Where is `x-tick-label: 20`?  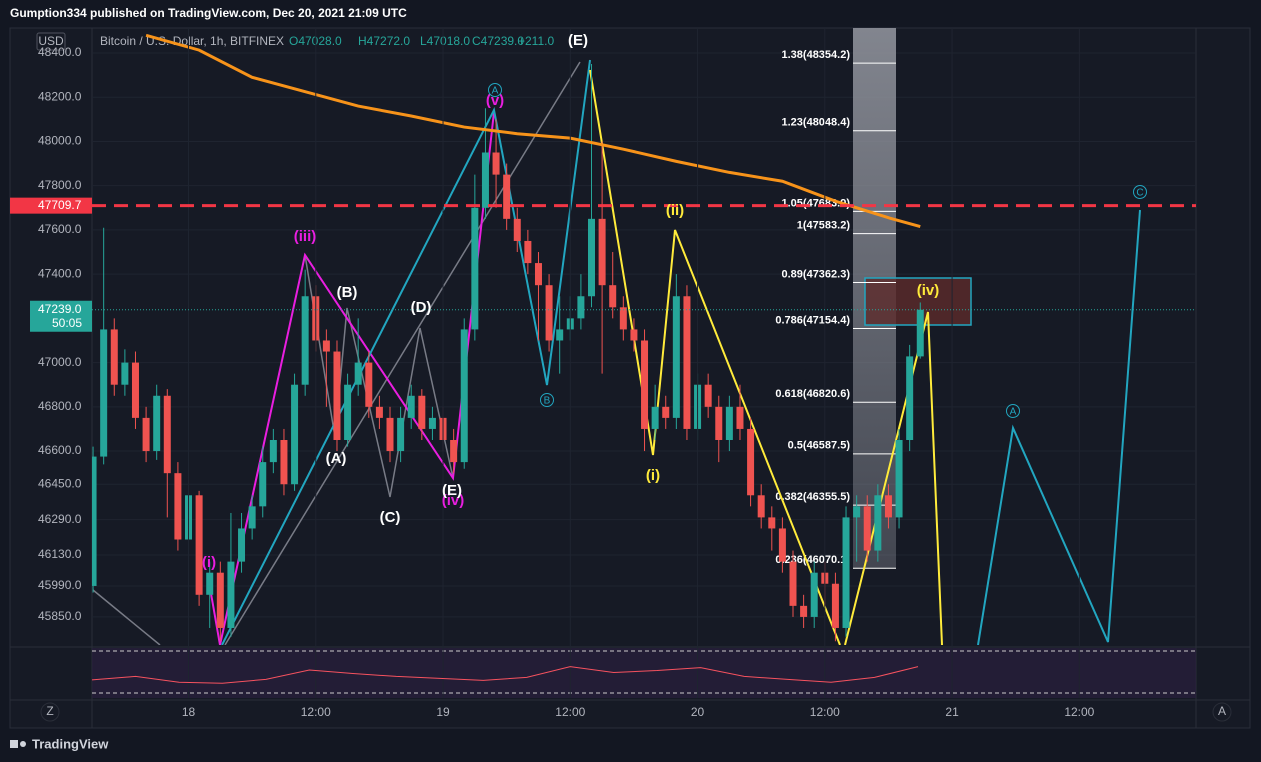 x-tick-label: 20 is located at coordinates (698, 712).